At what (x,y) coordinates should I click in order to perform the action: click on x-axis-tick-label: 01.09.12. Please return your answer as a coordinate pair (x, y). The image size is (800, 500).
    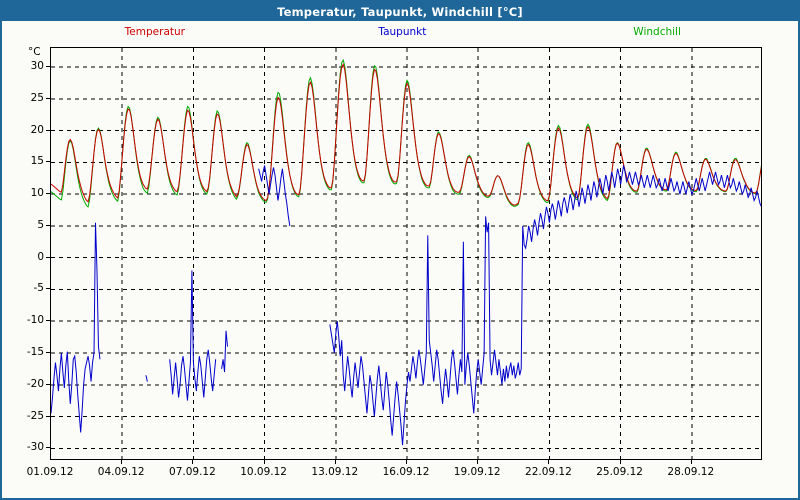
    Looking at the image, I should click on (50, 472).